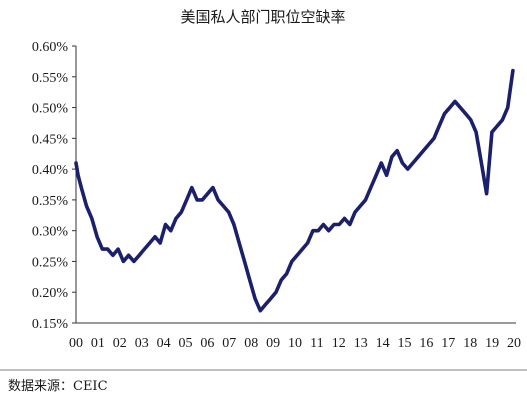  I want to click on x-tick-label: 04, so click(164, 343).